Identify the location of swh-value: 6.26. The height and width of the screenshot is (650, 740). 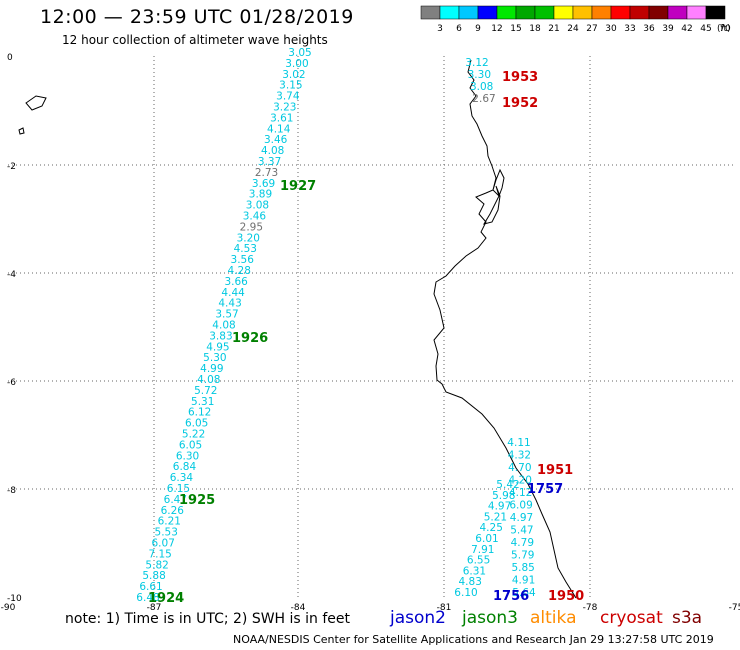
(173, 511).